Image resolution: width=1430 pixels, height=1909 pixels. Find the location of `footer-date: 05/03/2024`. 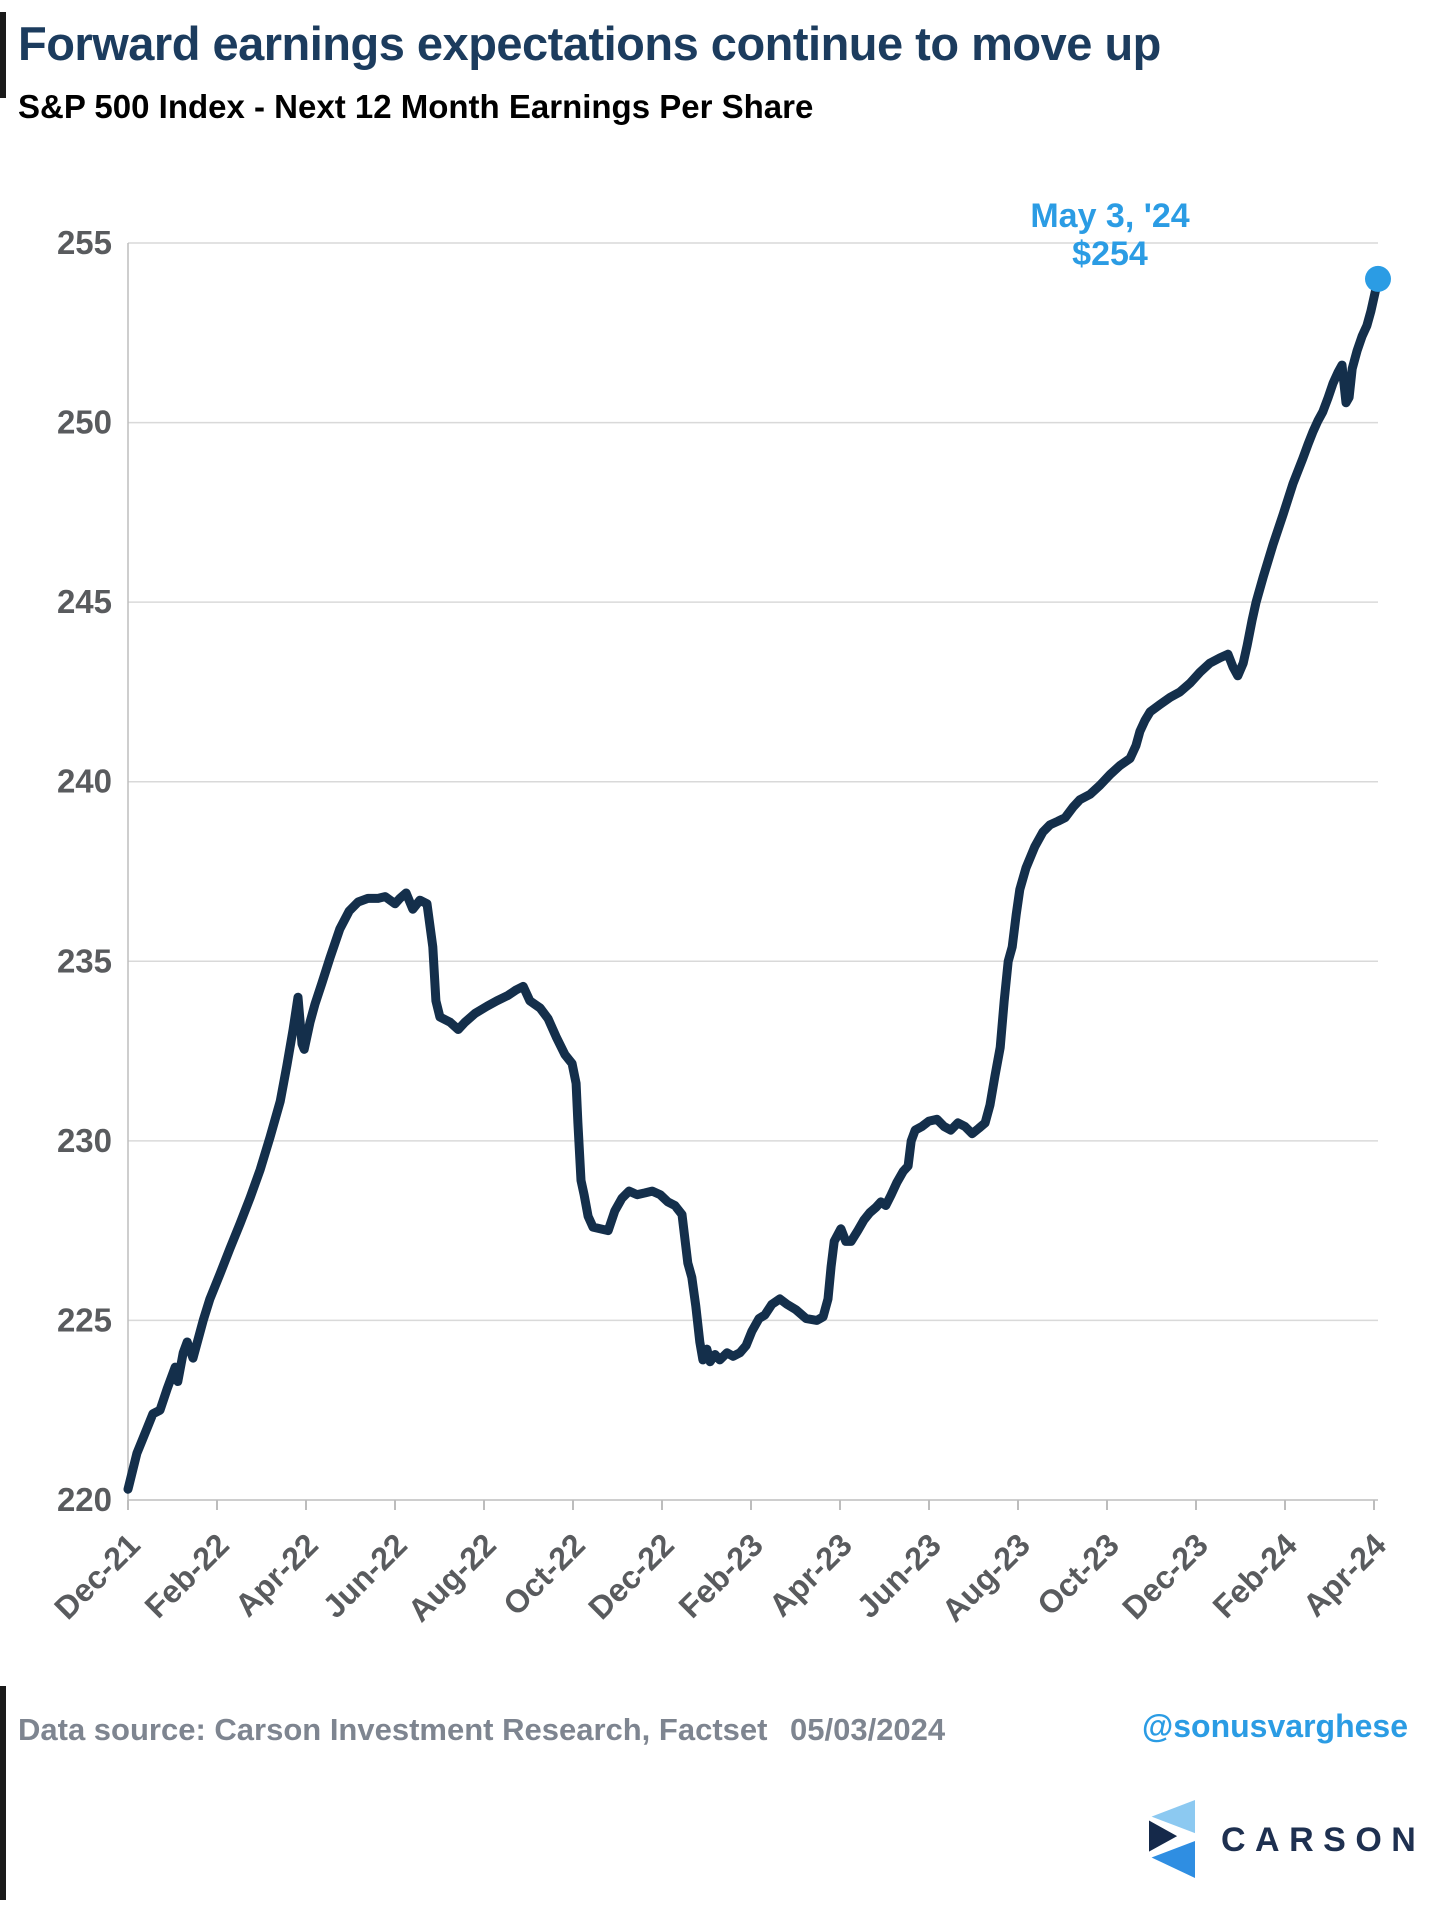

footer-date: 05/03/2024 is located at coordinates (868, 1729).